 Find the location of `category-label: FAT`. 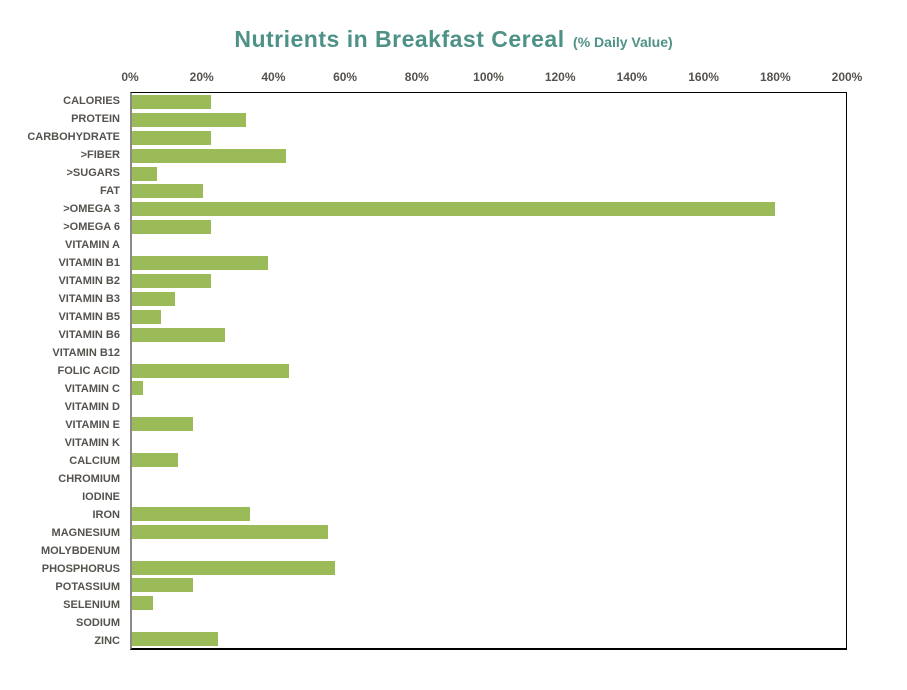

category-label: FAT is located at coordinates (110, 191).